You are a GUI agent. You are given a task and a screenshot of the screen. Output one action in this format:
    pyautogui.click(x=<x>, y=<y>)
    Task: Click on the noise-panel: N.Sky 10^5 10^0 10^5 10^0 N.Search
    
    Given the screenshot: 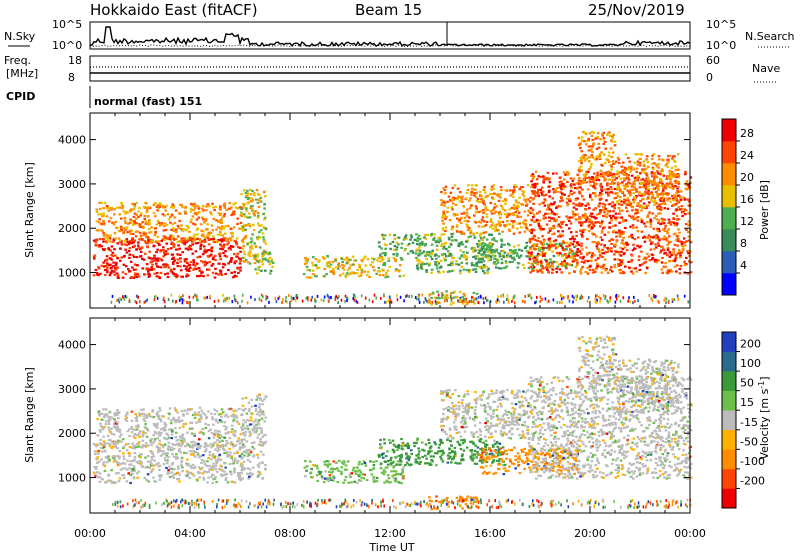 What is the action you would take?
    pyautogui.click(x=399, y=35)
    